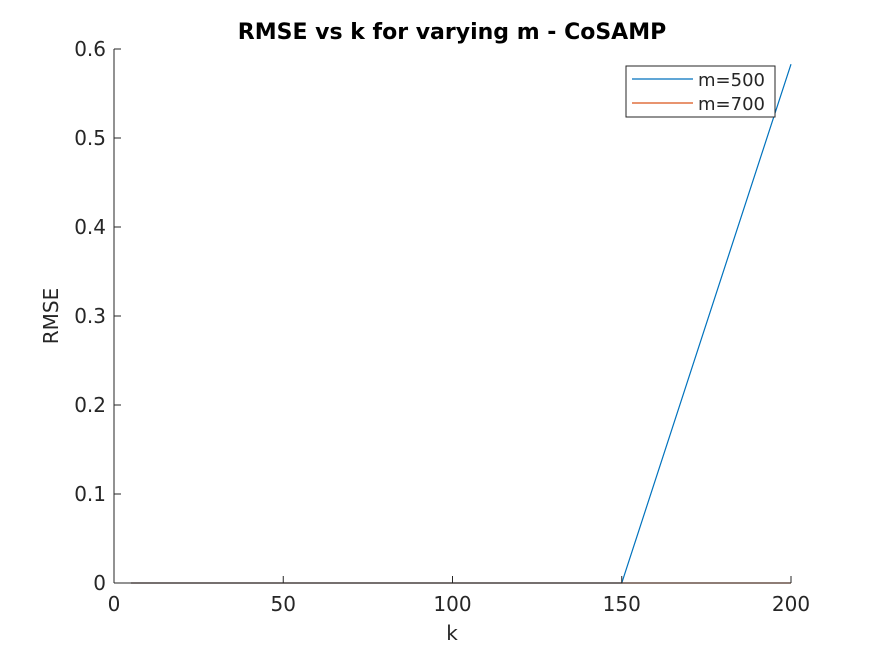  I want to click on y-tick-label: 0.6, so click(90, 49).